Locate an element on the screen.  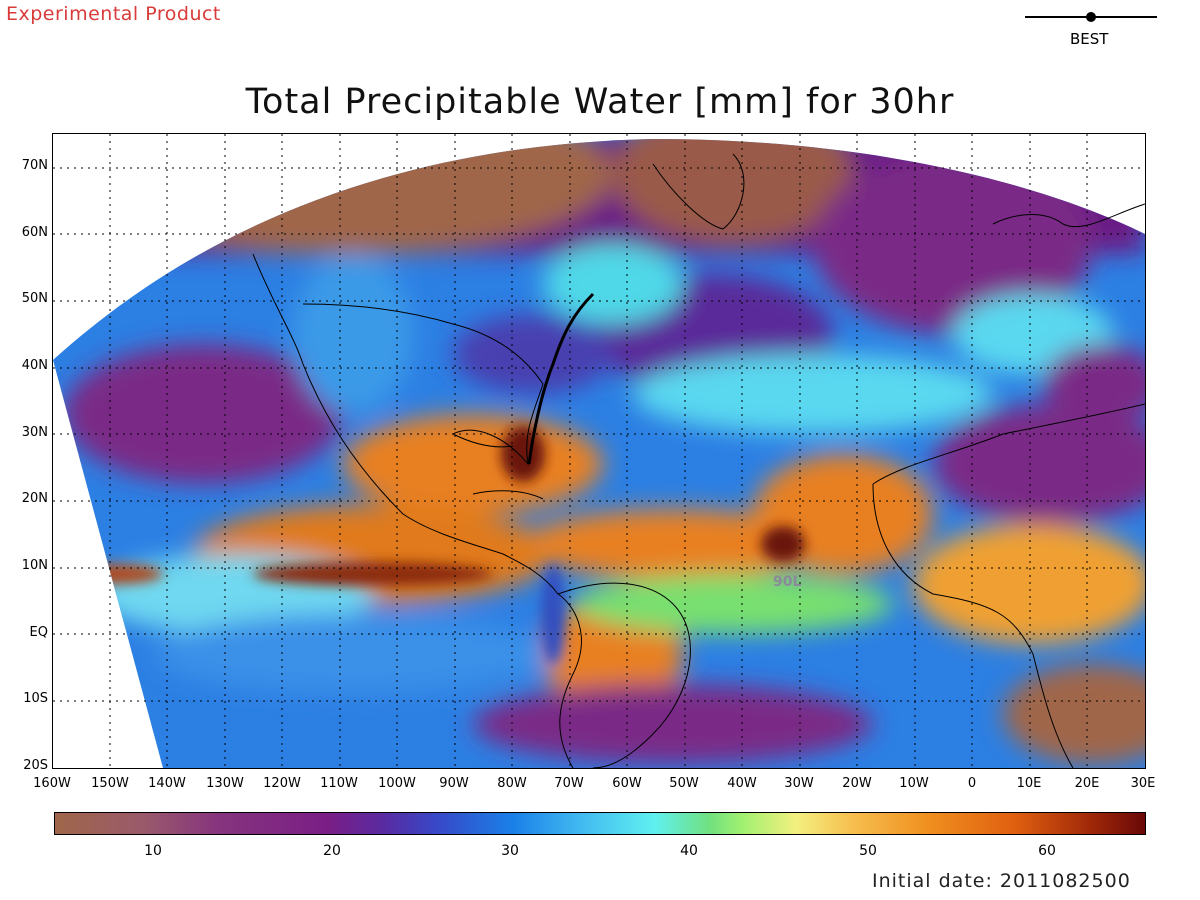
best-track-dot-icon is located at coordinates (1091, 17).